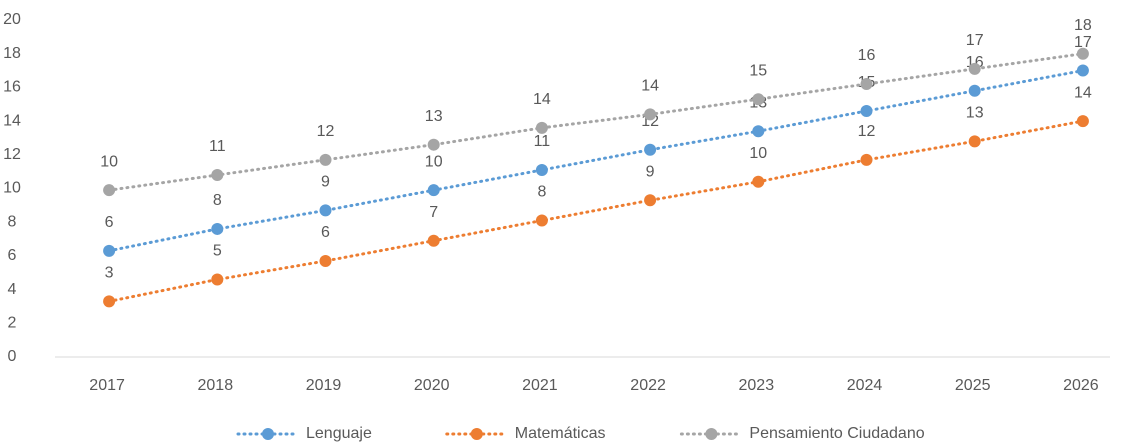  I want to click on data-label: 18, so click(1083, 25).